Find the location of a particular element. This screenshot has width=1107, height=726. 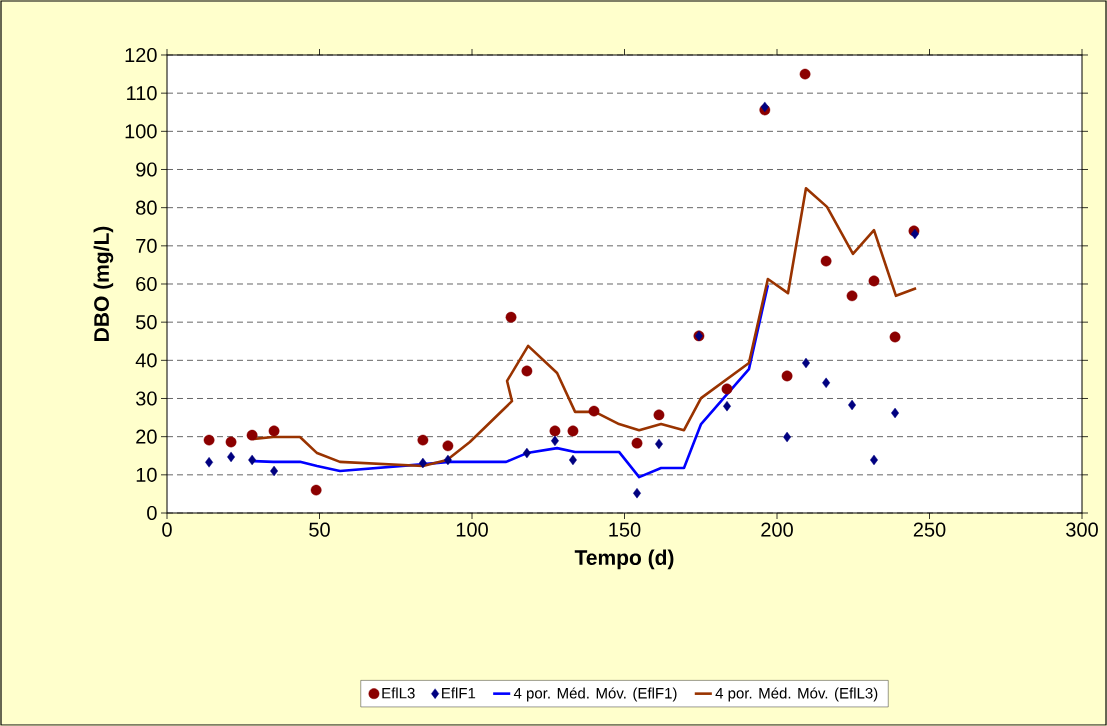

y-tick-label: 10 is located at coordinates (146, 474).